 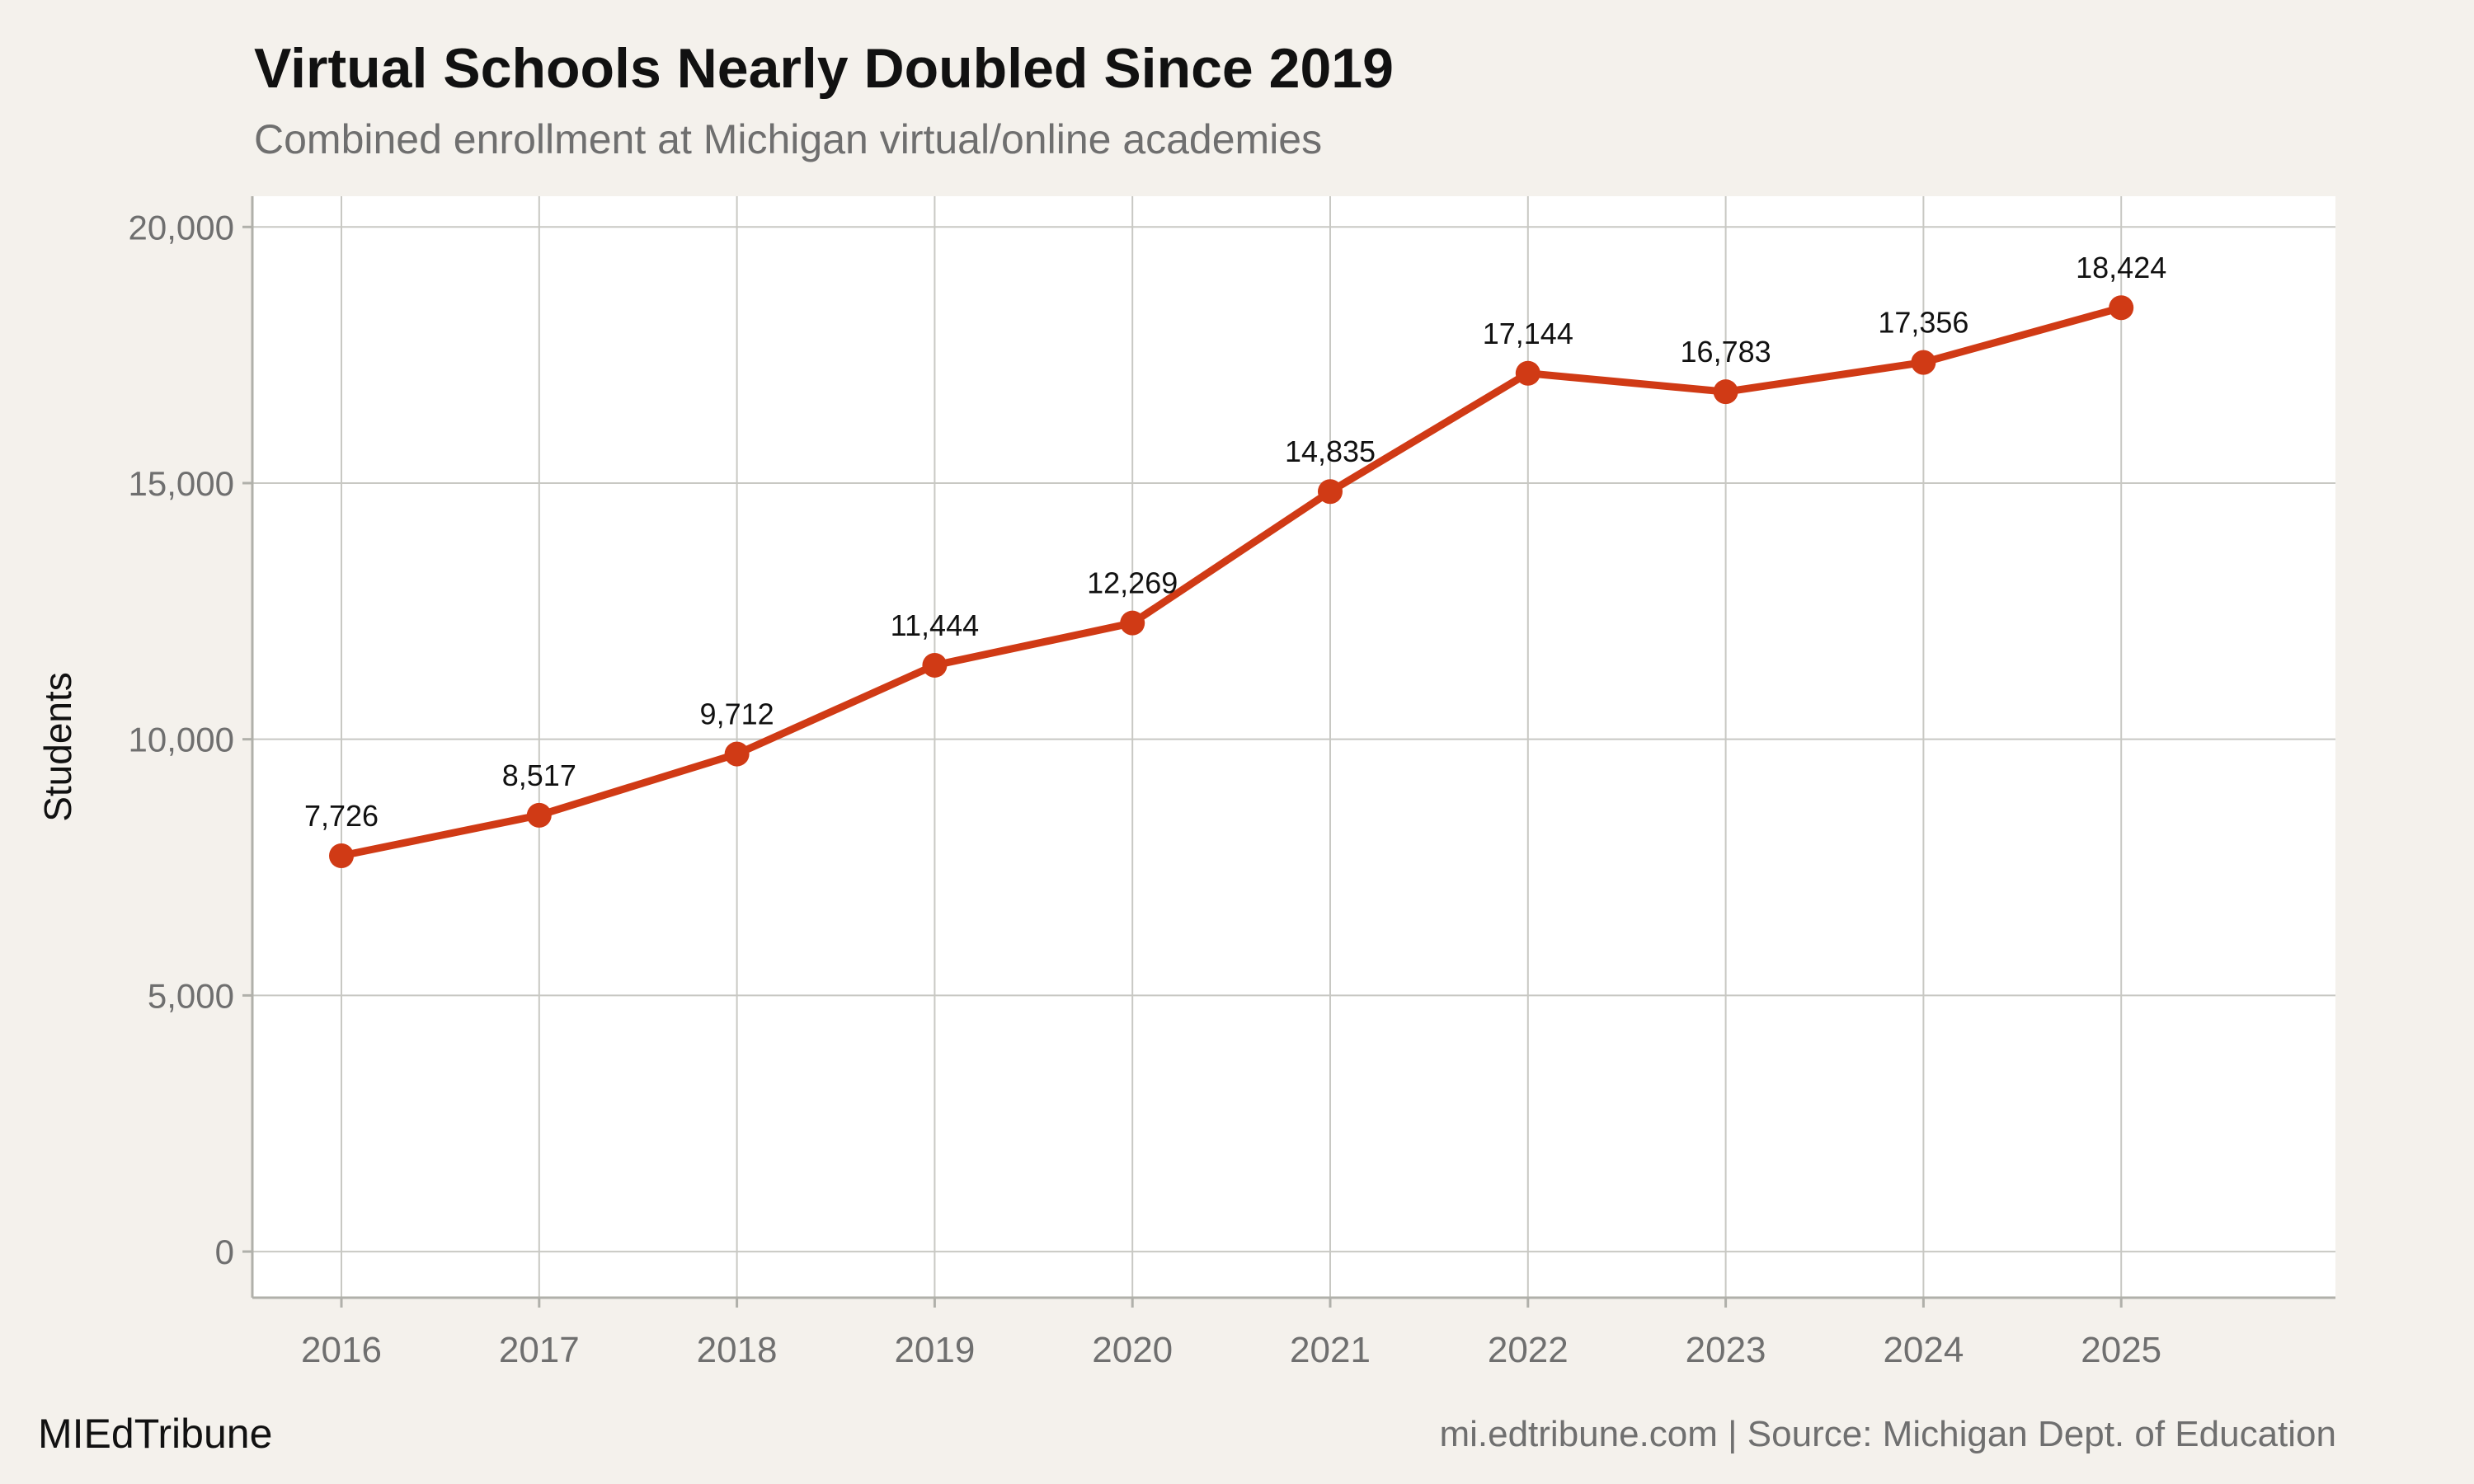 What do you see at coordinates (1330, 1350) in the screenshot?
I see `x-tick-label-2021: 2021` at bounding box center [1330, 1350].